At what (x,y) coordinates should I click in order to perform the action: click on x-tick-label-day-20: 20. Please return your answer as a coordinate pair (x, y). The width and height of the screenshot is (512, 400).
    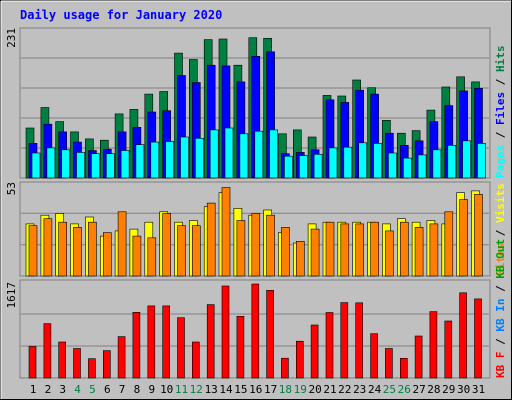
    Looking at the image, I should click on (314, 389).